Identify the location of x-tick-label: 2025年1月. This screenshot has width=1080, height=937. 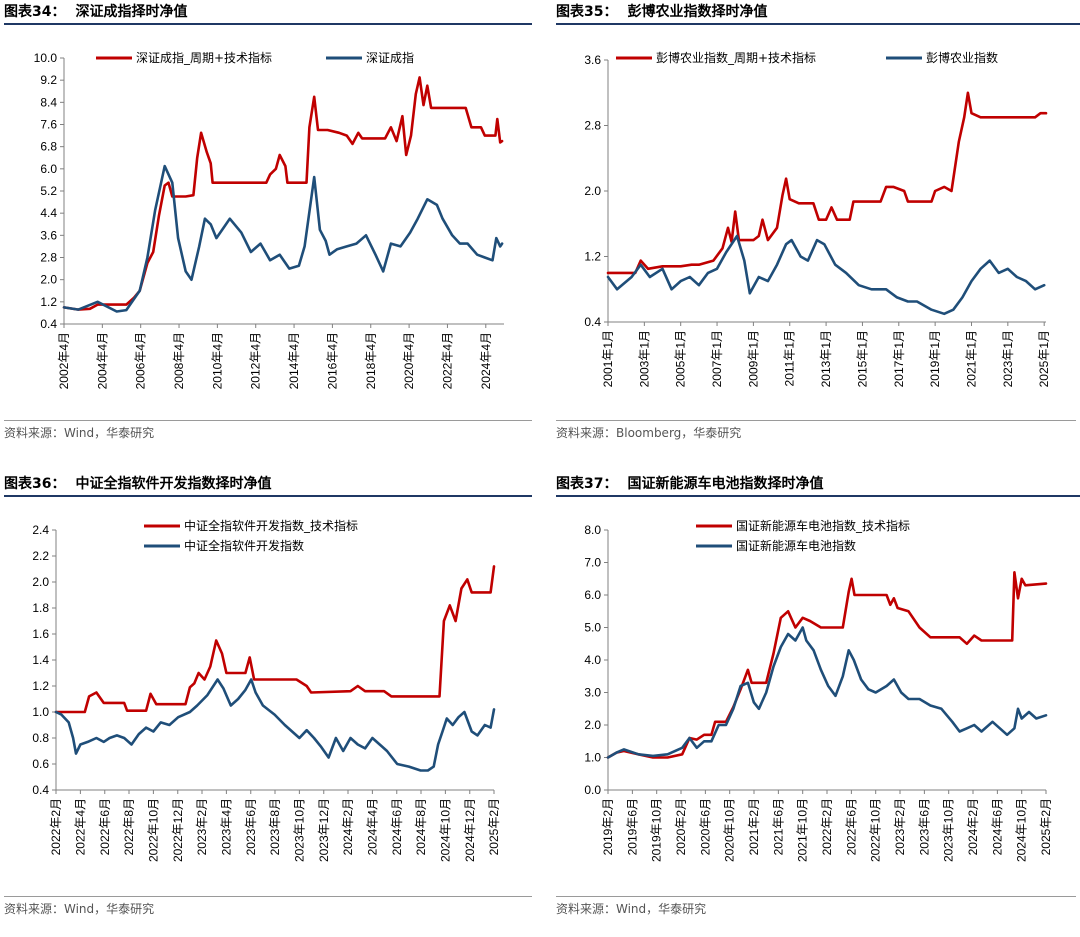
(1044, 358).